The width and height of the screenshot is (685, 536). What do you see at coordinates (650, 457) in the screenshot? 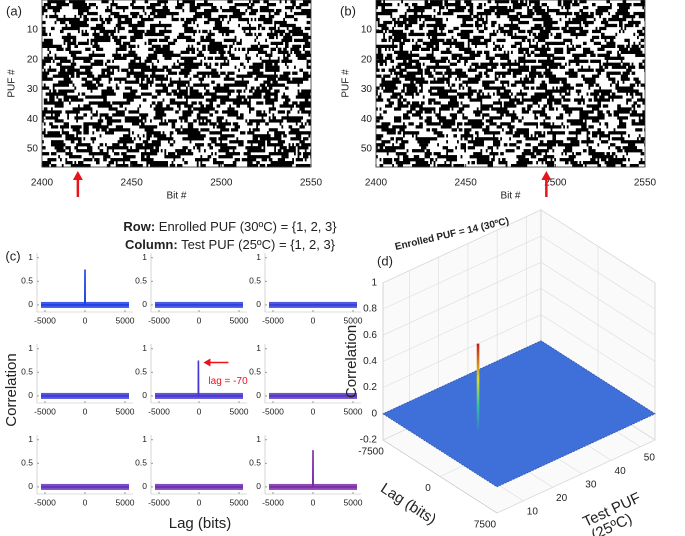
I see `y-tick-label: 50` at bounding box center [650, 457].